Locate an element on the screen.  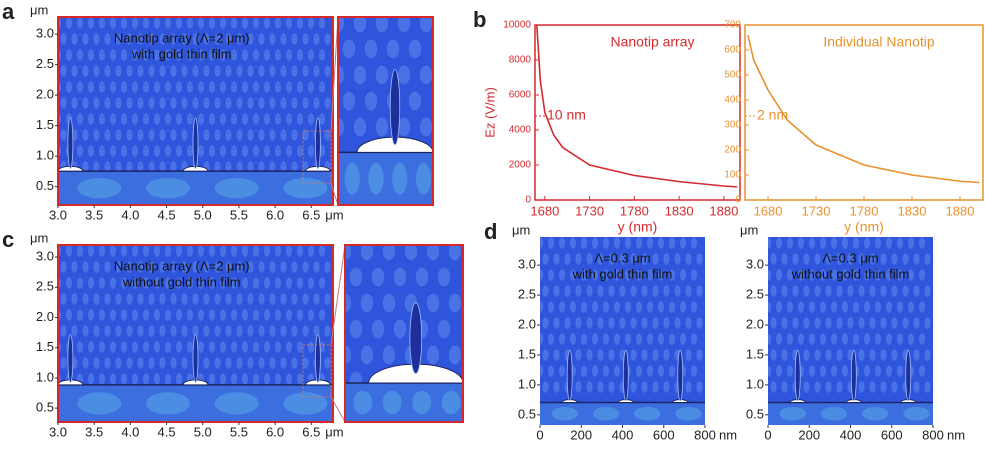
x-axis-label: y (nm) is located at coordinates (638, 227).